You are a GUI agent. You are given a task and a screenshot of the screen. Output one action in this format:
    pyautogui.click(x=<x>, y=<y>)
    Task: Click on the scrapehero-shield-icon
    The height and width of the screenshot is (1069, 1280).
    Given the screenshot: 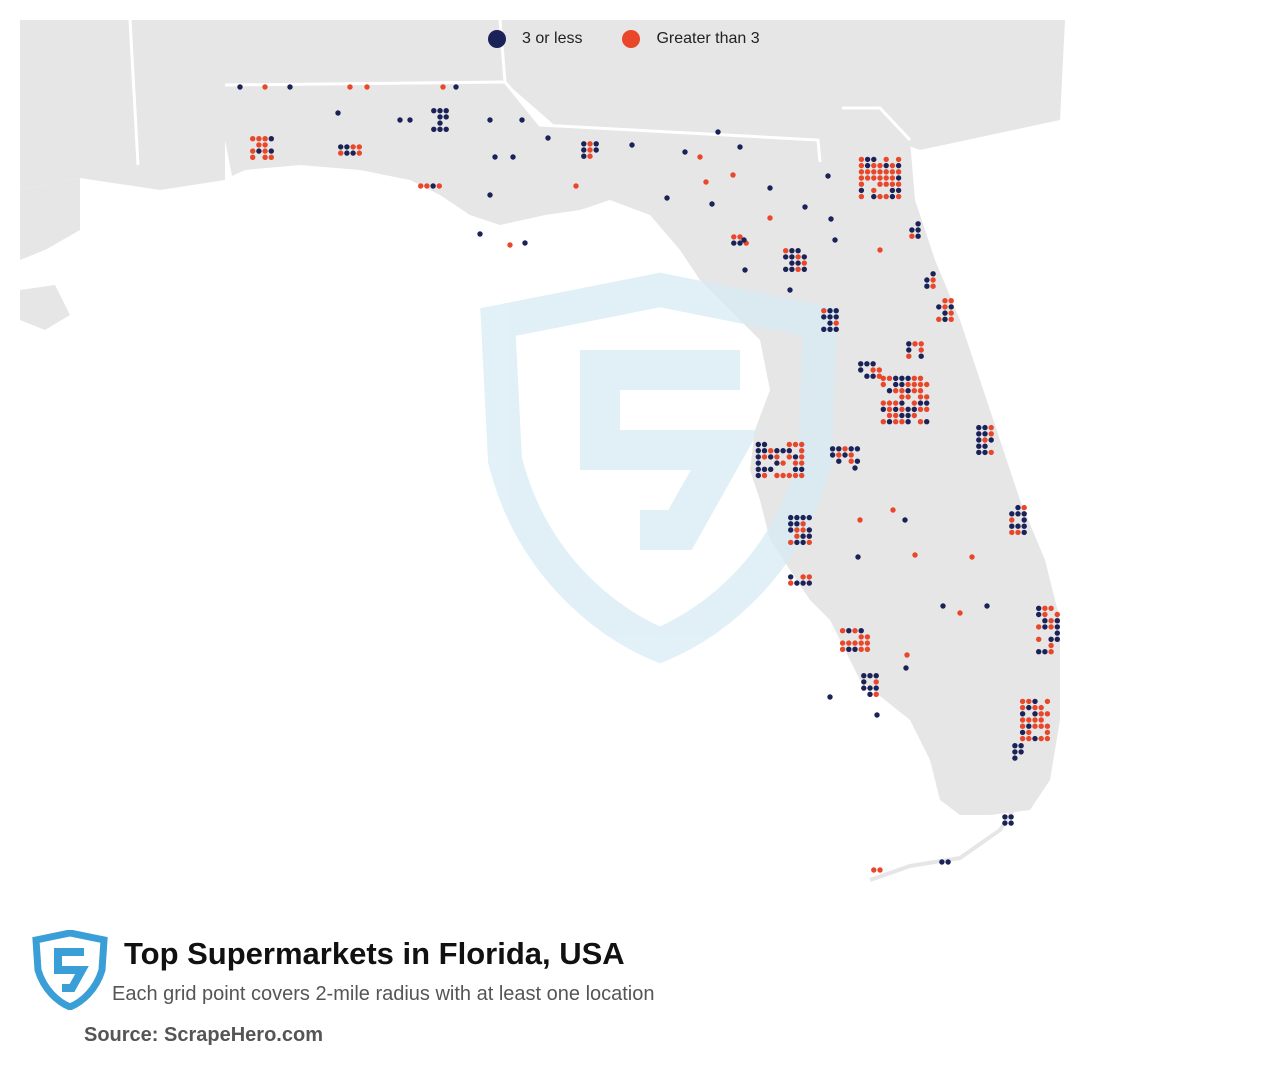 What is the action you would take?
    pyautogui.click(x=70, y=970)
    